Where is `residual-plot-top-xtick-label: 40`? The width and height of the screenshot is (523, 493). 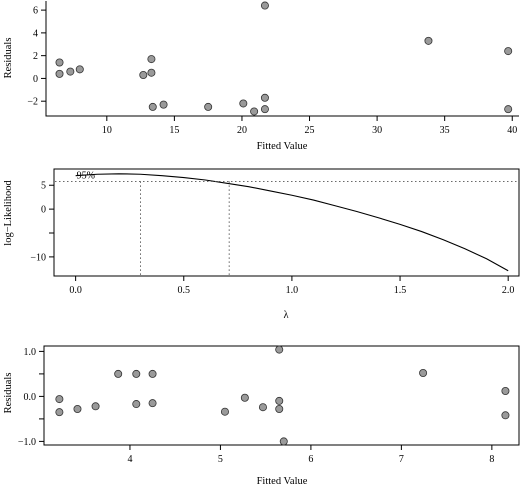 residual-plot-top-xtick-label: 40 is located at coordinates (512, 130).